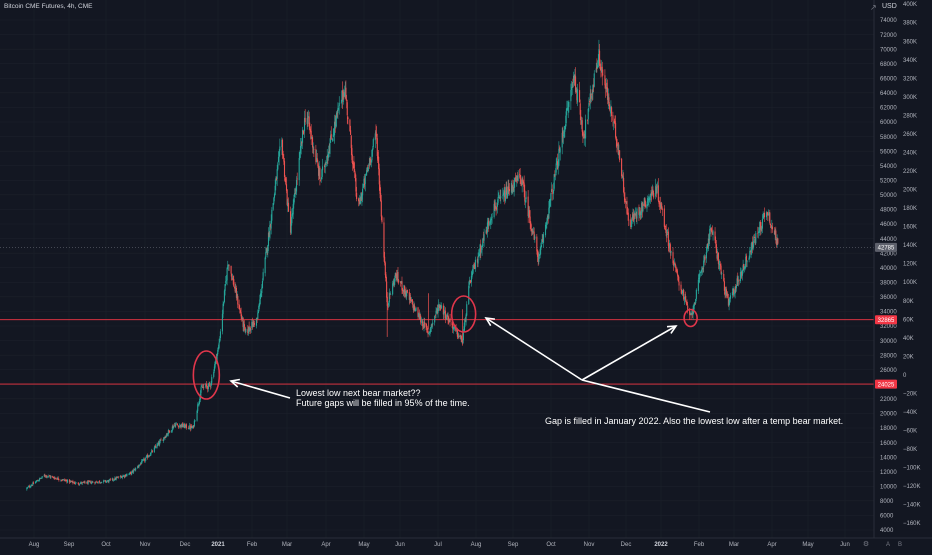 This screenshot has height=555, width=932. What do you see at coordinates (325, 545) in the screenshot?
I see `time-tick-label: Apr` at bounding box center [325, 545].